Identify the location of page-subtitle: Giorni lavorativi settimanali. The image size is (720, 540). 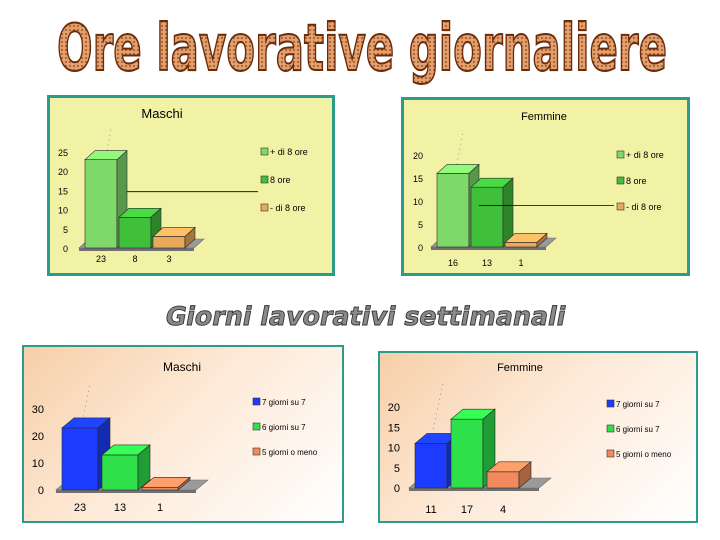
(365, 317).